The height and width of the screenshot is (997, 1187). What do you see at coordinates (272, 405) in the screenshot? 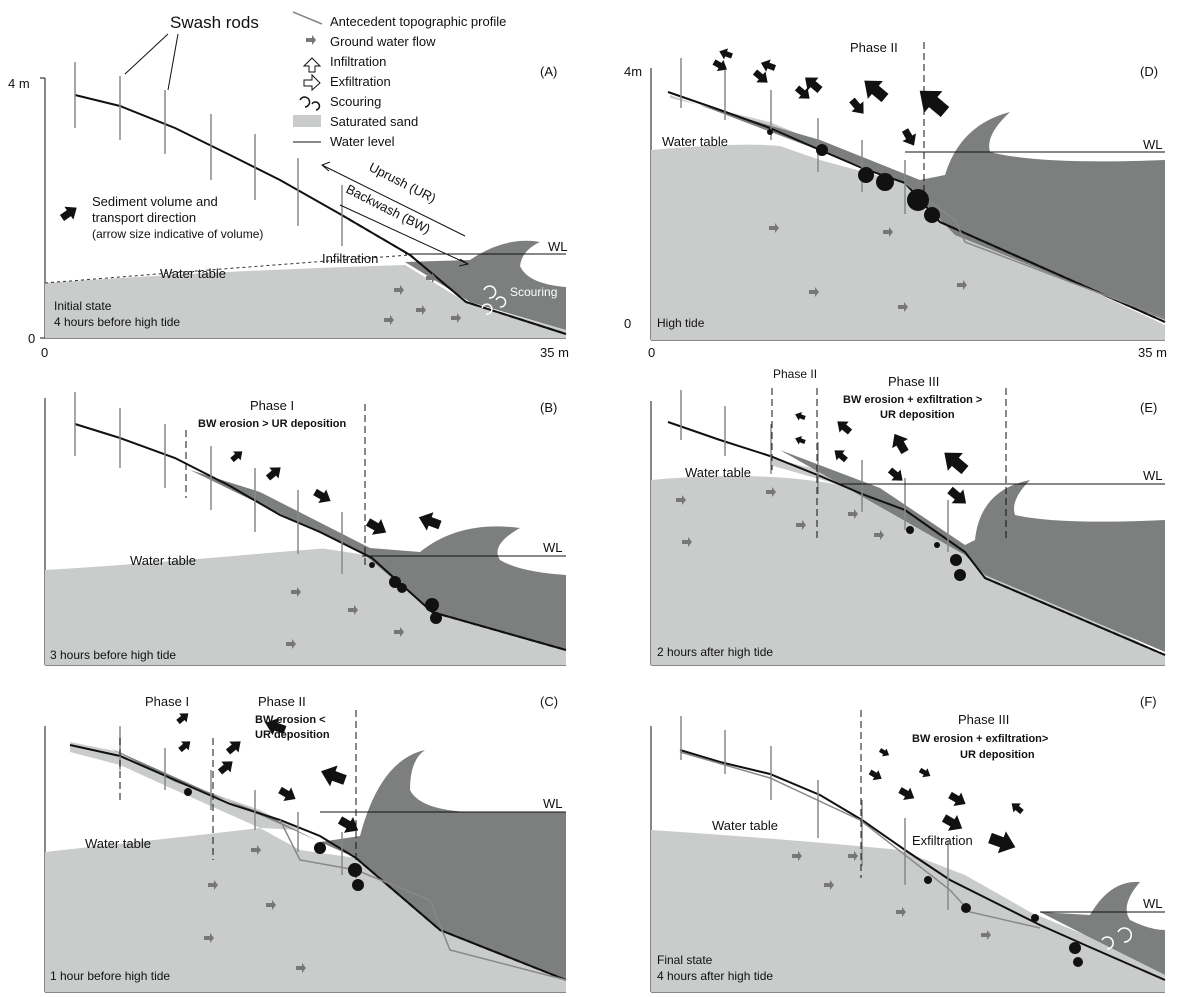
I see `phase-label: Phase I` at bounding box center [272, 405].